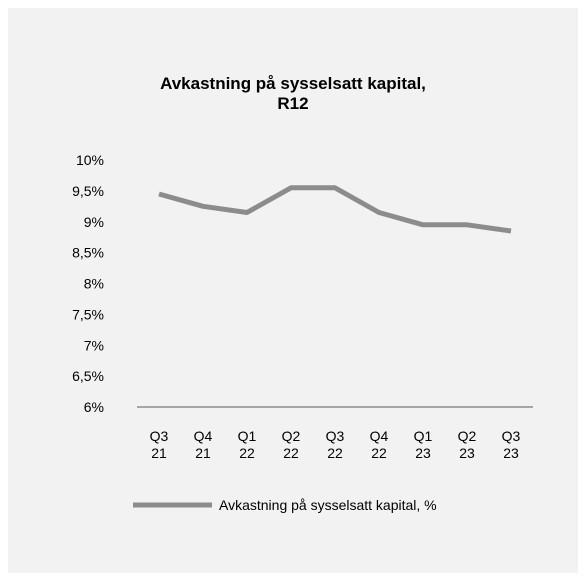  Describe the element at coordinates (379, 444) in the screenshot. I see `x-tick-label: Q4 22` at that location.